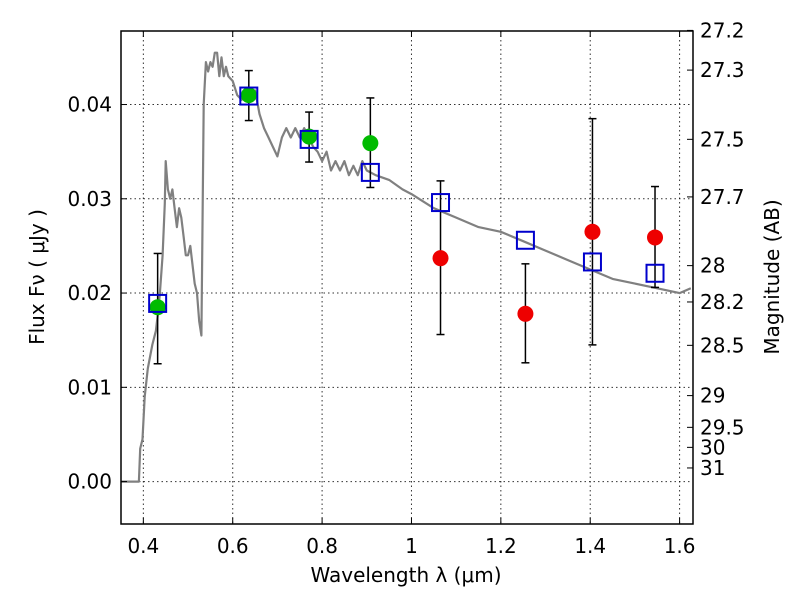  I want to click on x-axis-label: Wavelength λ (μm), so click(405, 575).